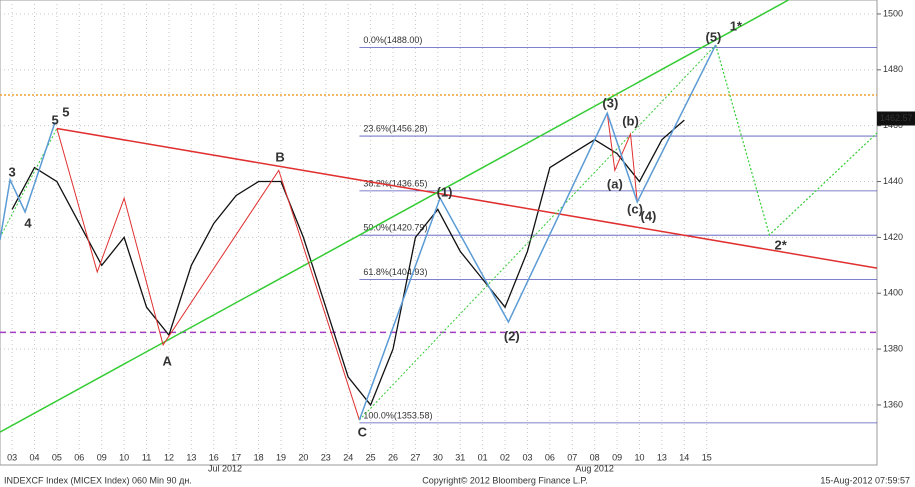 The height and width of the screenshot is (487, 915). I want to click on x-tick-label: 24, so click(348, 457).